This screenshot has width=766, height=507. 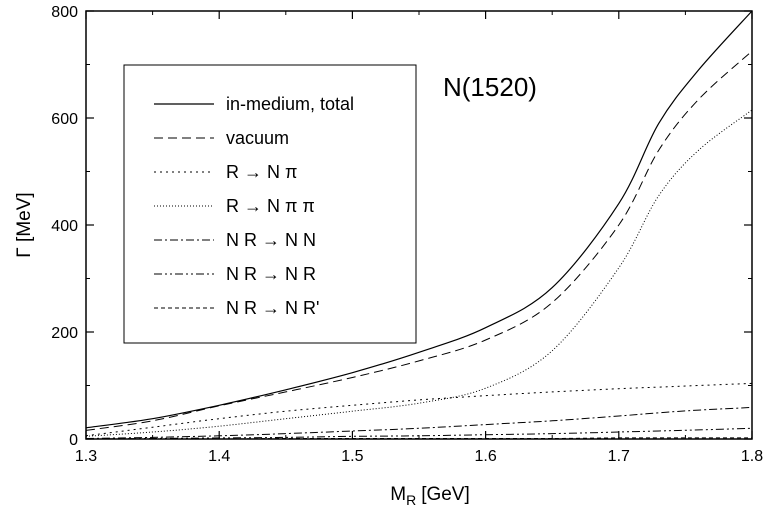 What do you see at coordinates (24, 224) in the screenshot?
I see `y-axis-title: Γ [MeV]` at bounding box center [24, 224].